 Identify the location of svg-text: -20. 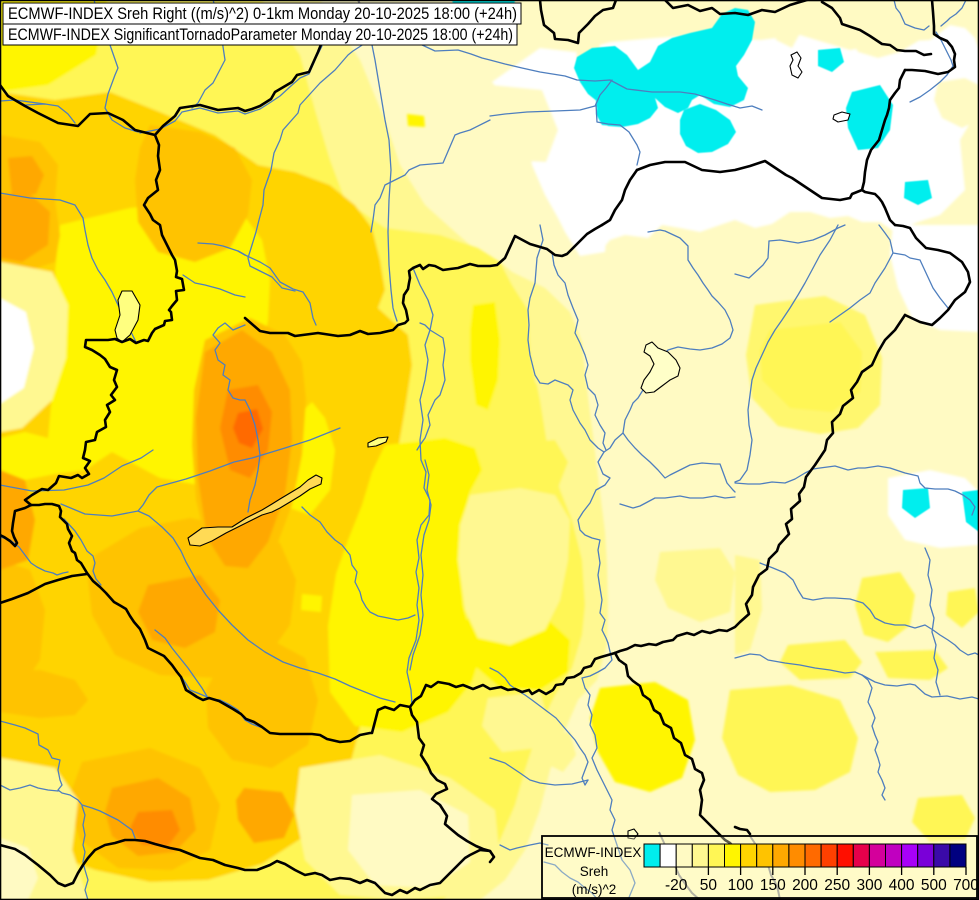
(676, 885).